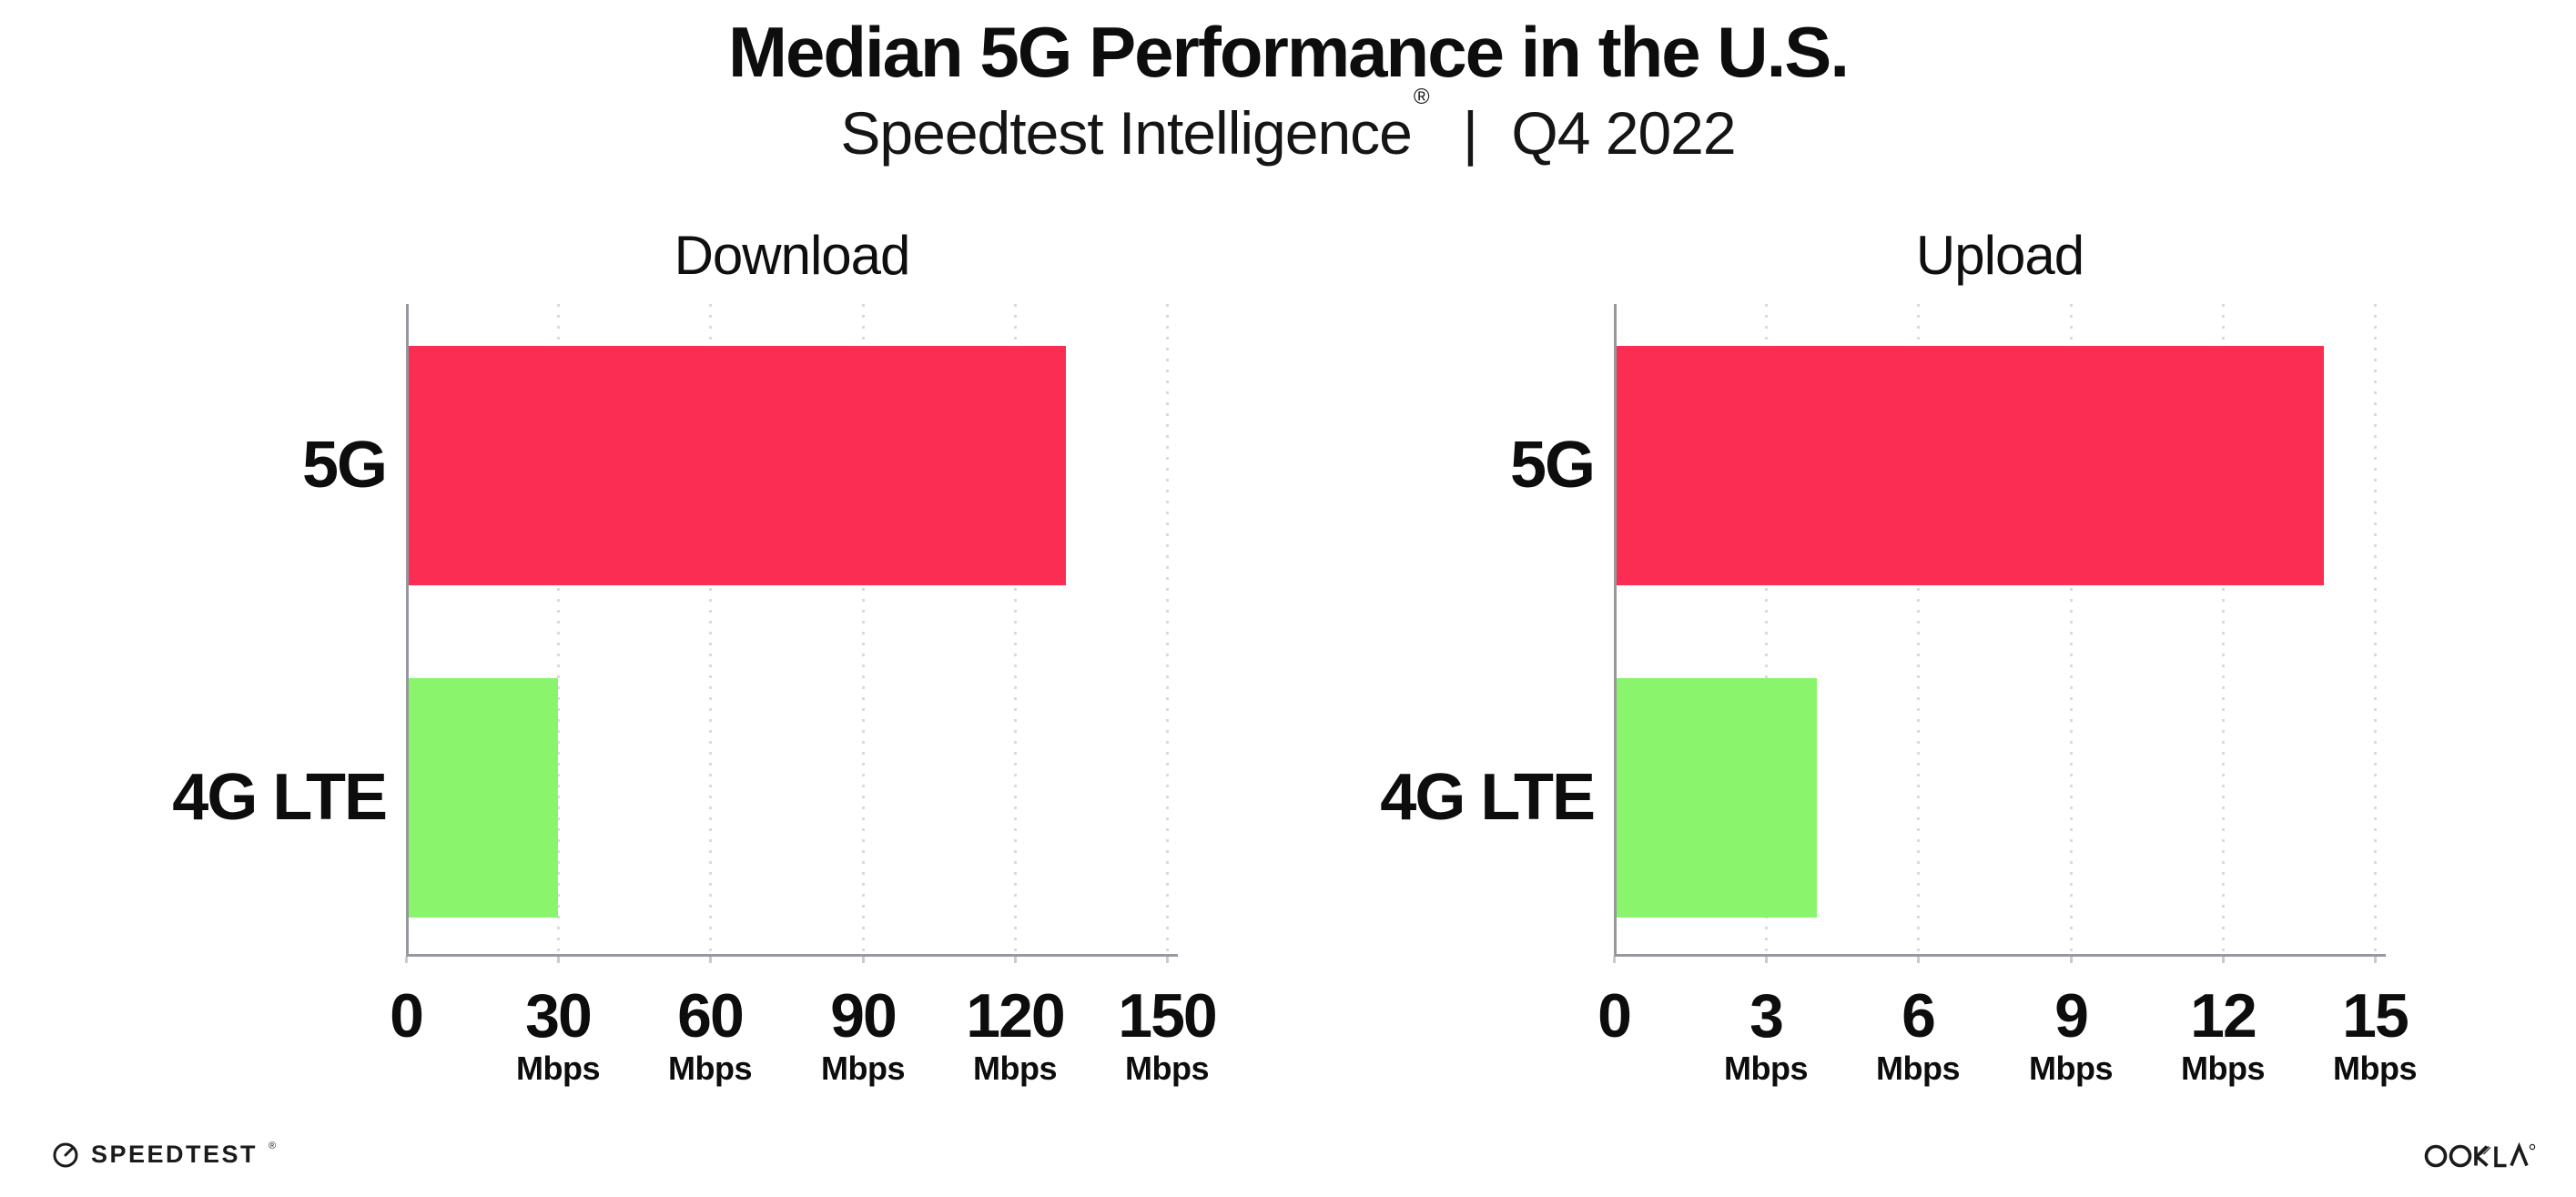  I want to click on tick-value: 120, so click(1015, 1015).